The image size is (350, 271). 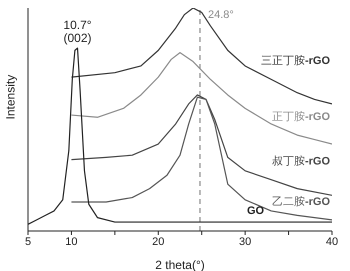 I want to click on series-label: 乙二胺-rGO, so click(x=301, y=201).